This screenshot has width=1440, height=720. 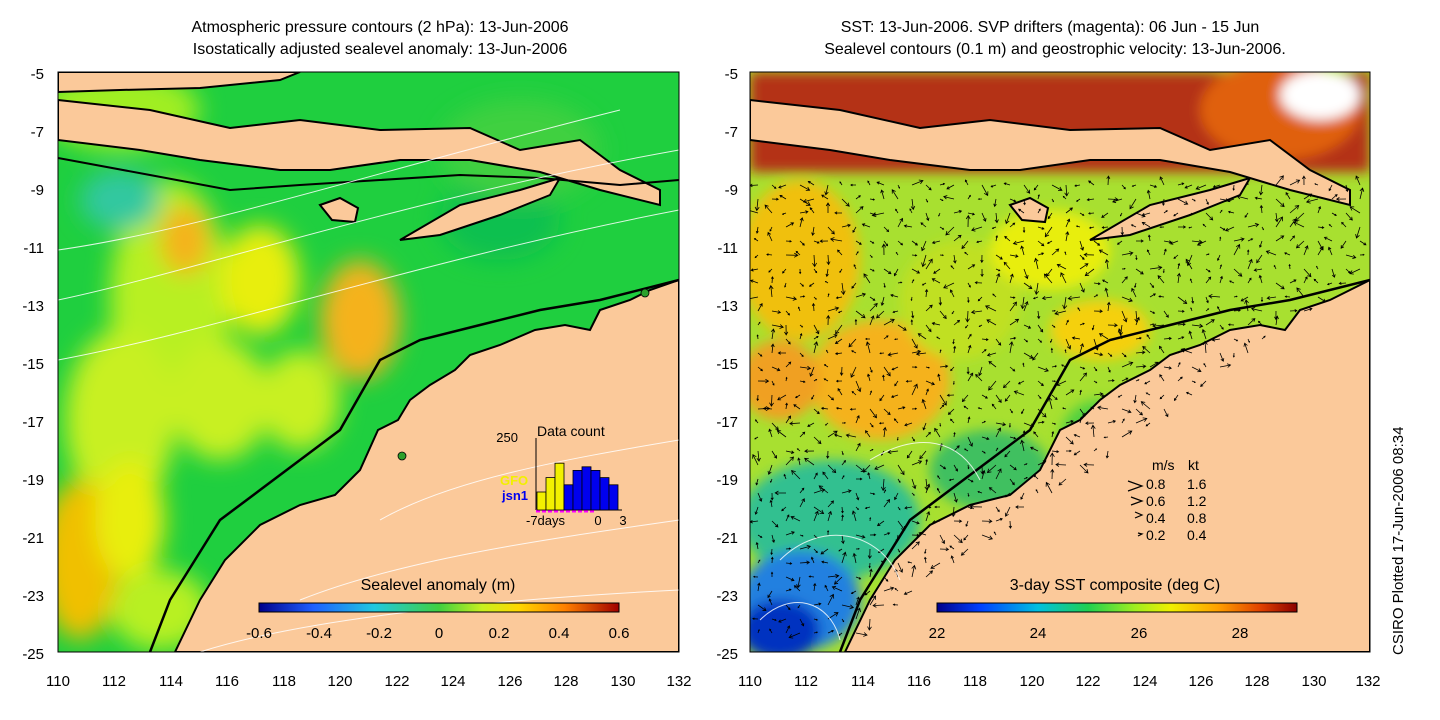 What do you see at coordinates (1139, 633) in the screenshot?
I see `sst-colorbar-tick: 26` at bounding box center [1139, 633].